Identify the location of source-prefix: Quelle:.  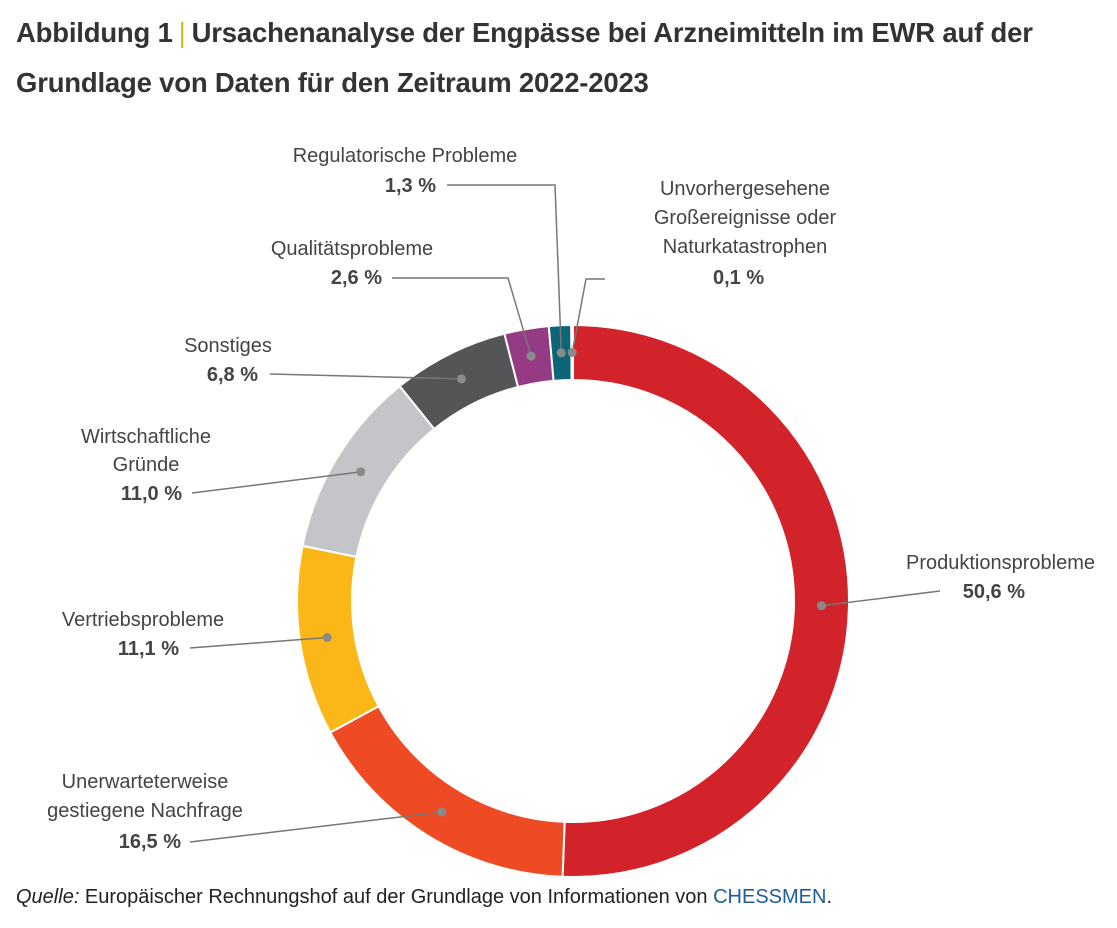
(48, 897).